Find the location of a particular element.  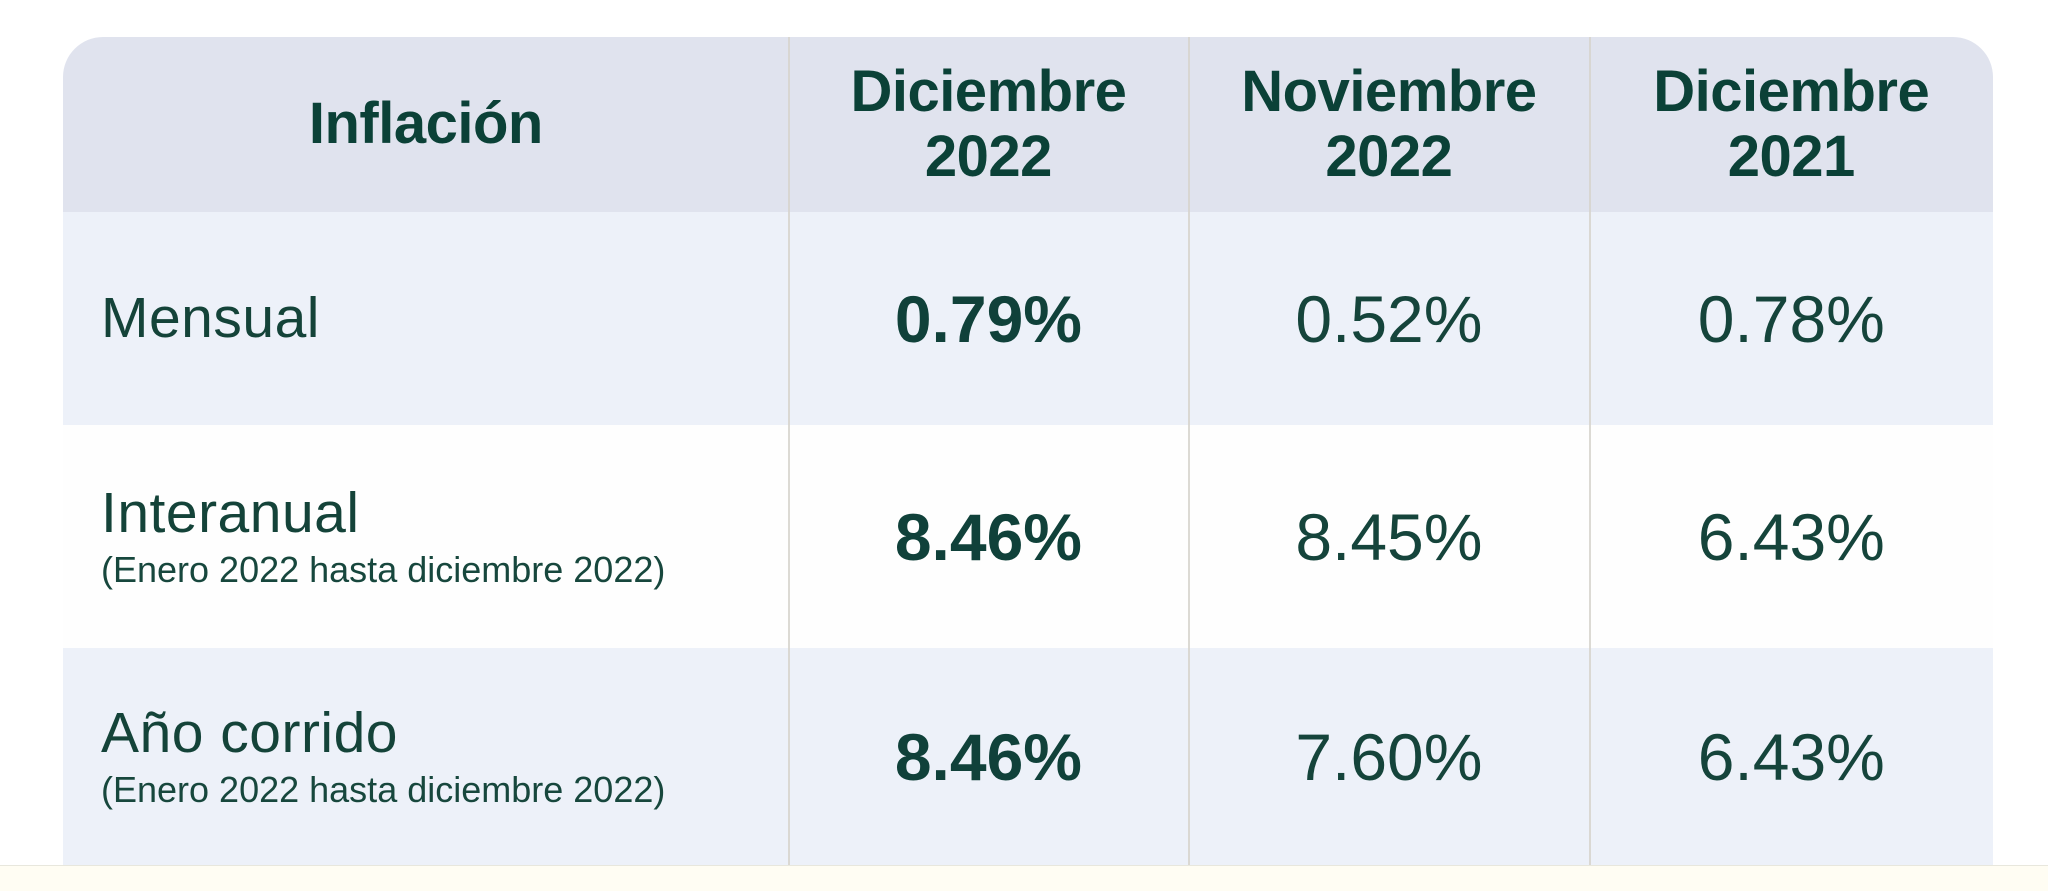

header-label: Inflación is located at coordinates (425, 124).